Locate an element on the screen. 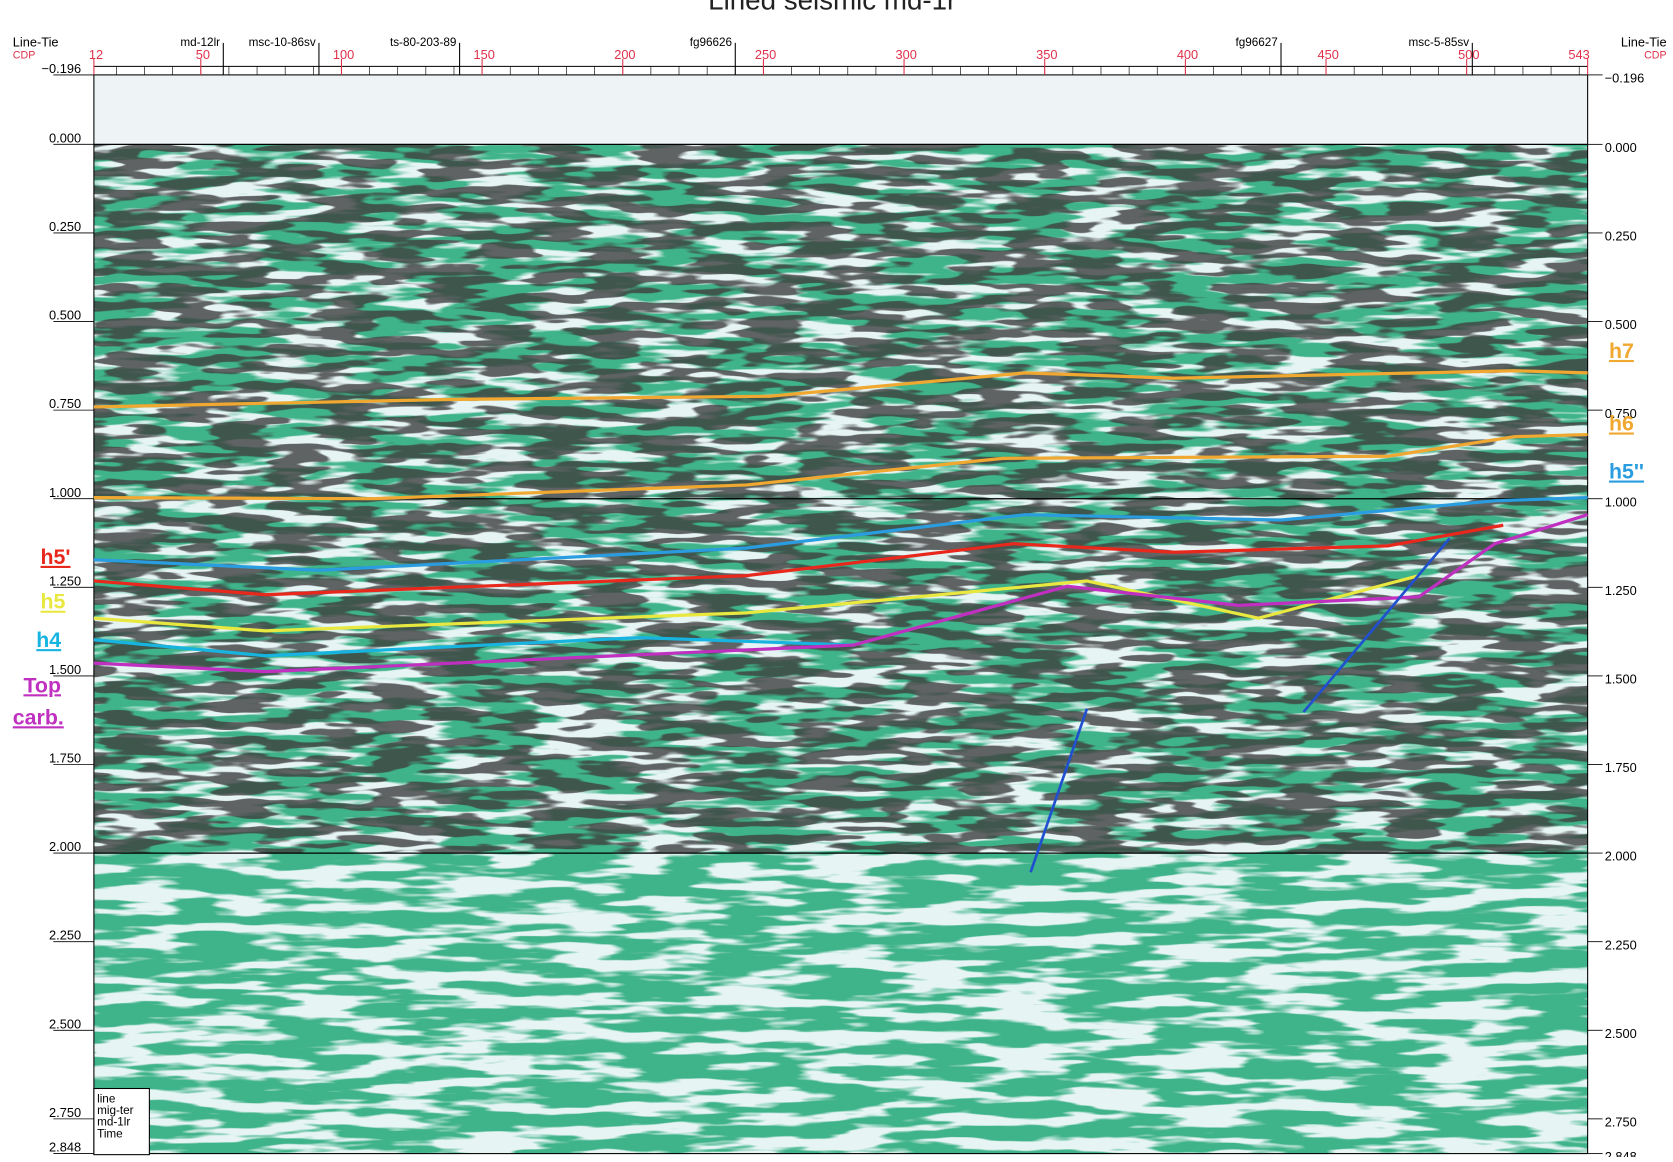 The height and width of the screenshot is (1162, 1673). time-tick-label-right: −0.196 is located at coordinates (1625, 78).